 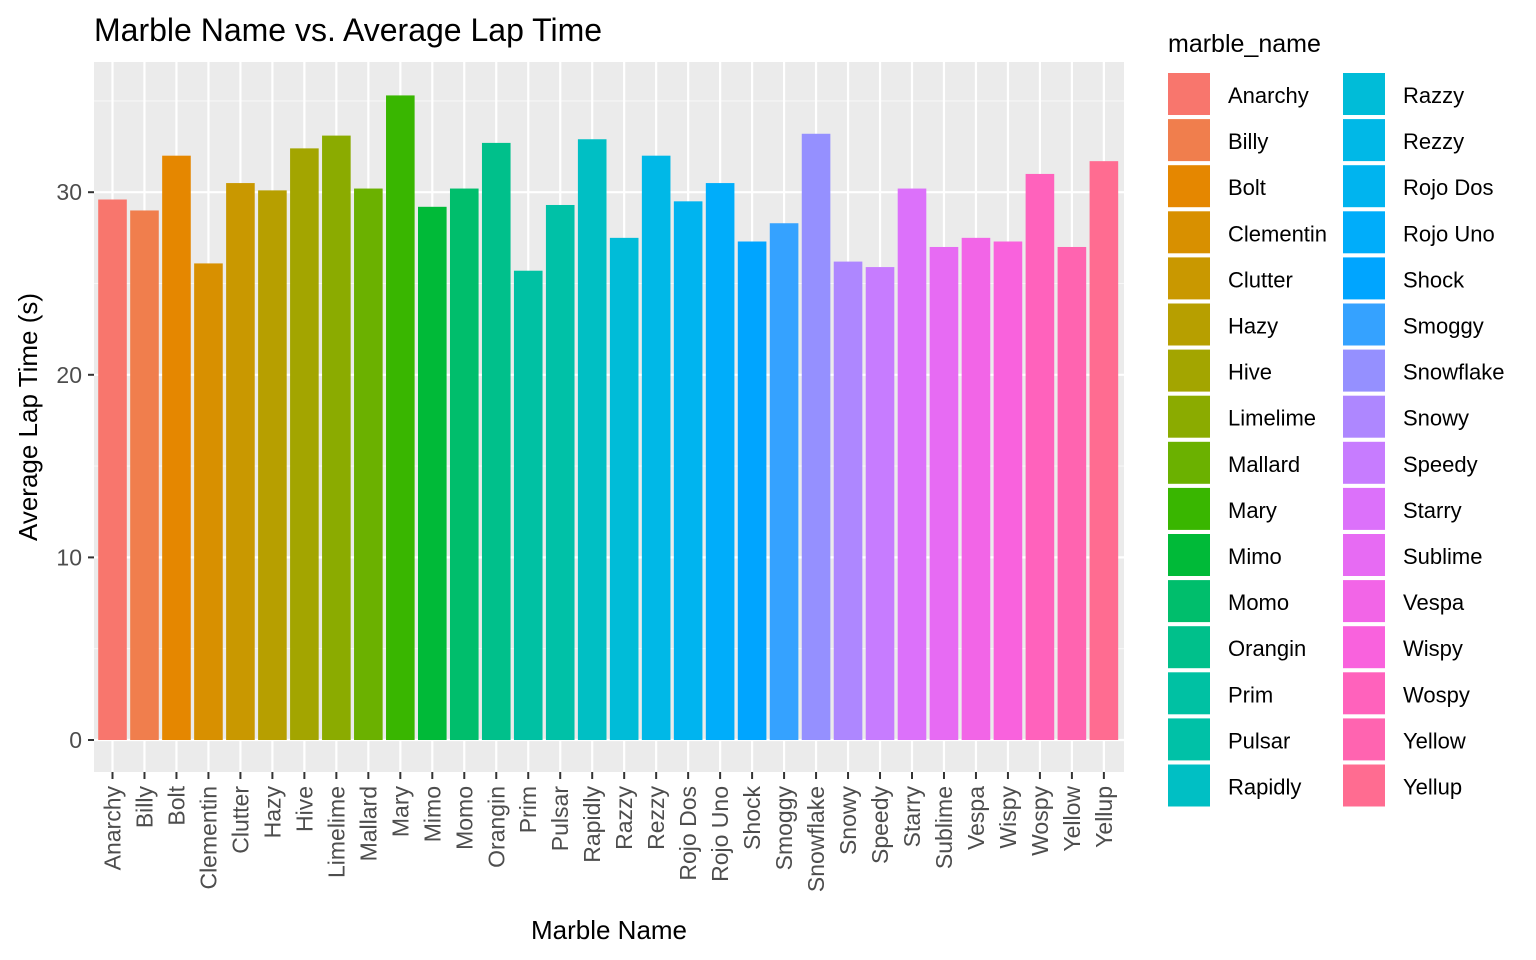 What do you see at coordinates (1434, 602) in the screenshot?
I see `legend-label: Vespa` at bounding box center [1434, 602].